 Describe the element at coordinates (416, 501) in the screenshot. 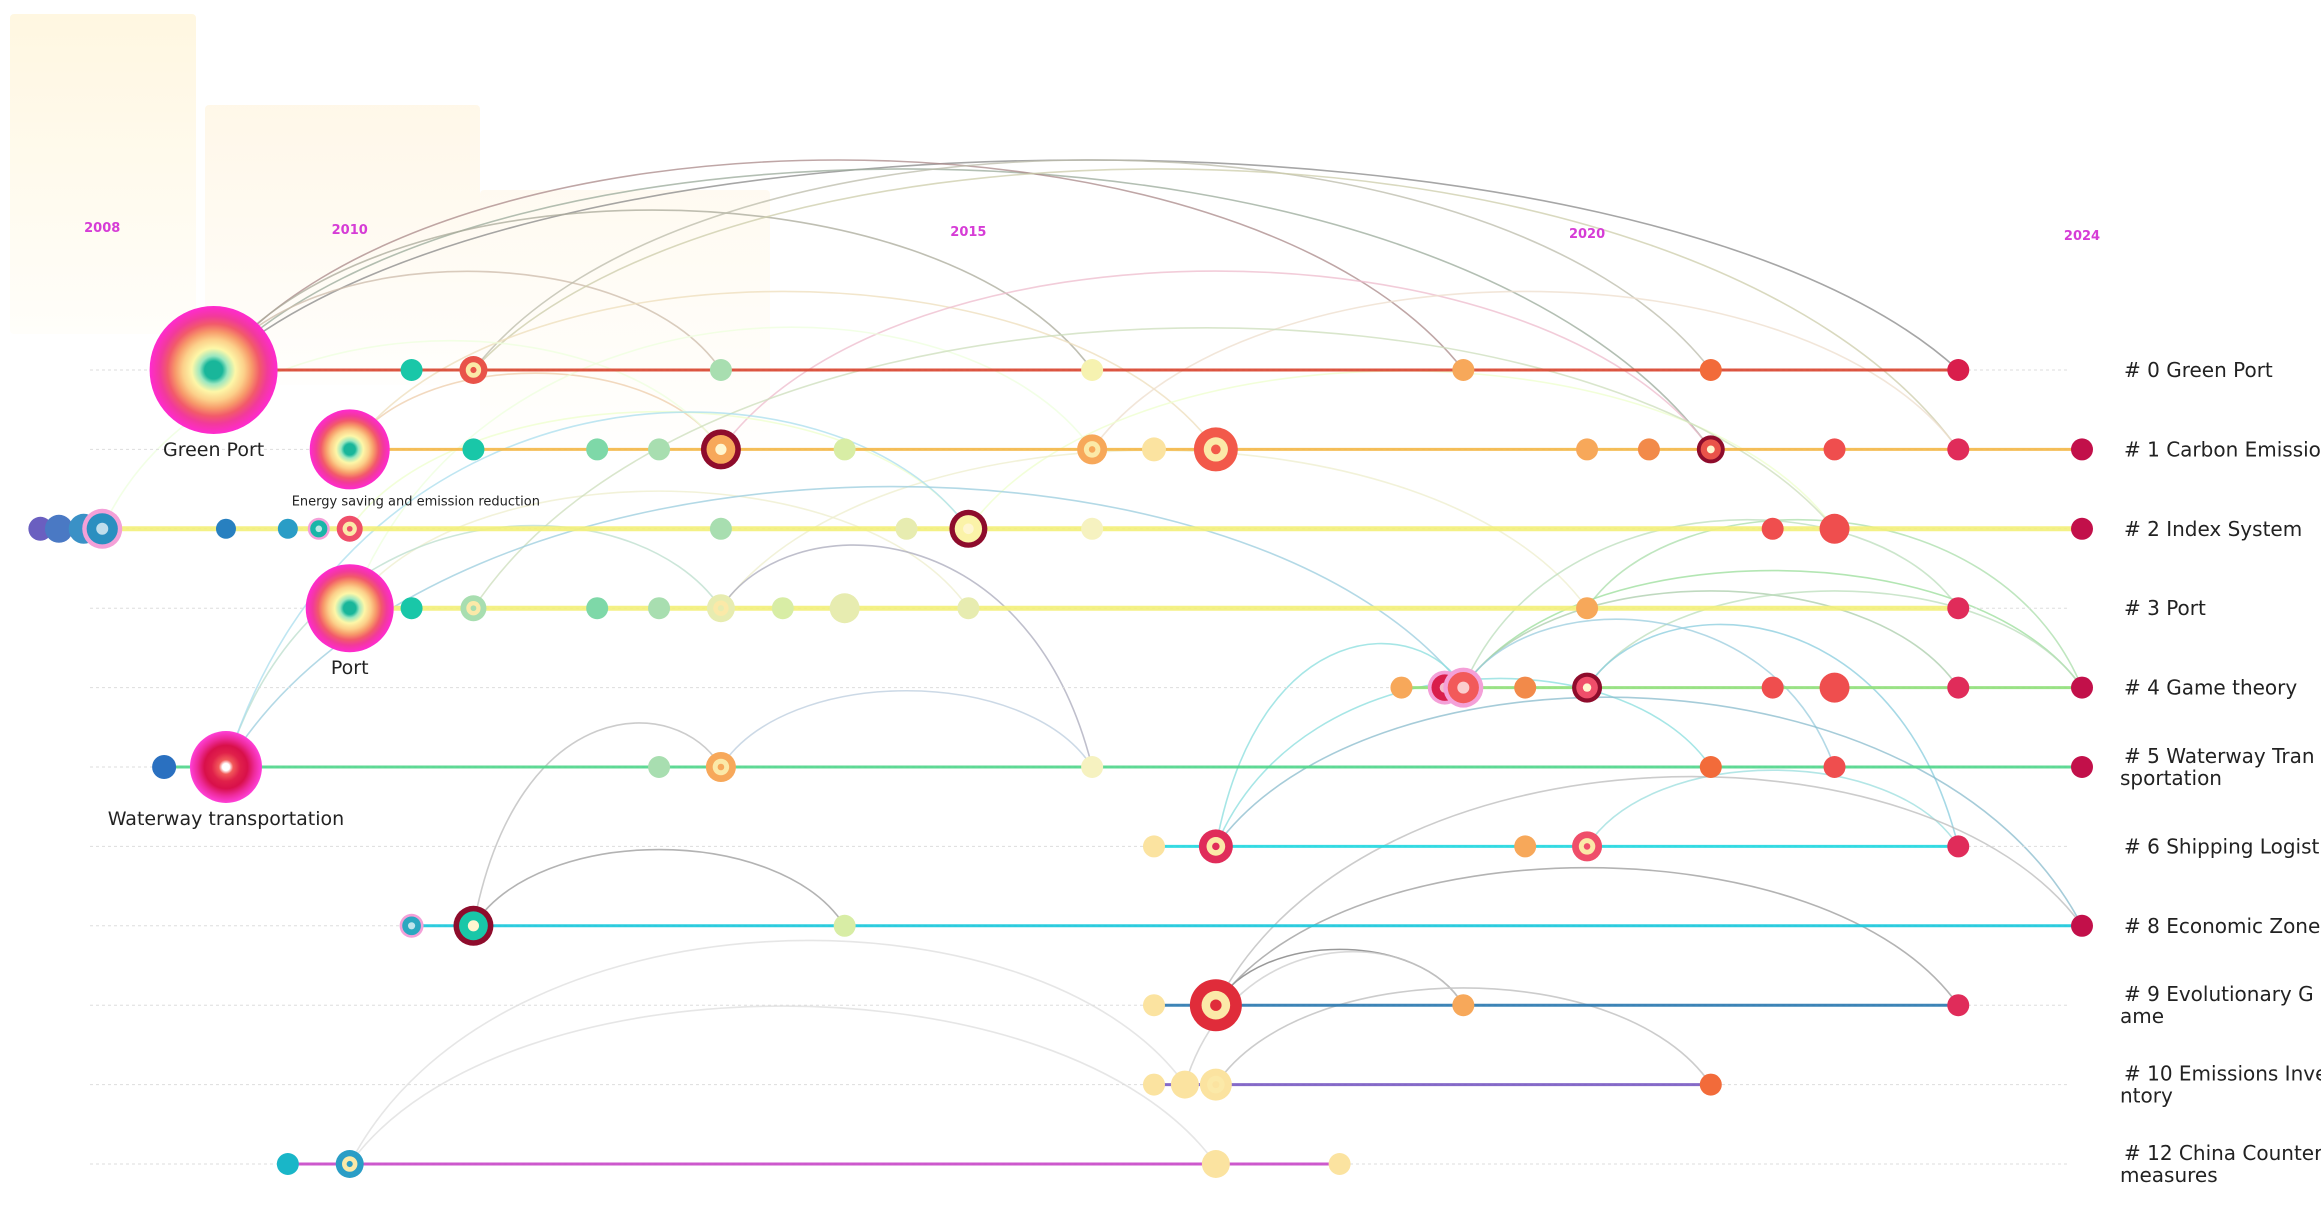

I see `node-label: Energy saving and emission reduction` at that location.